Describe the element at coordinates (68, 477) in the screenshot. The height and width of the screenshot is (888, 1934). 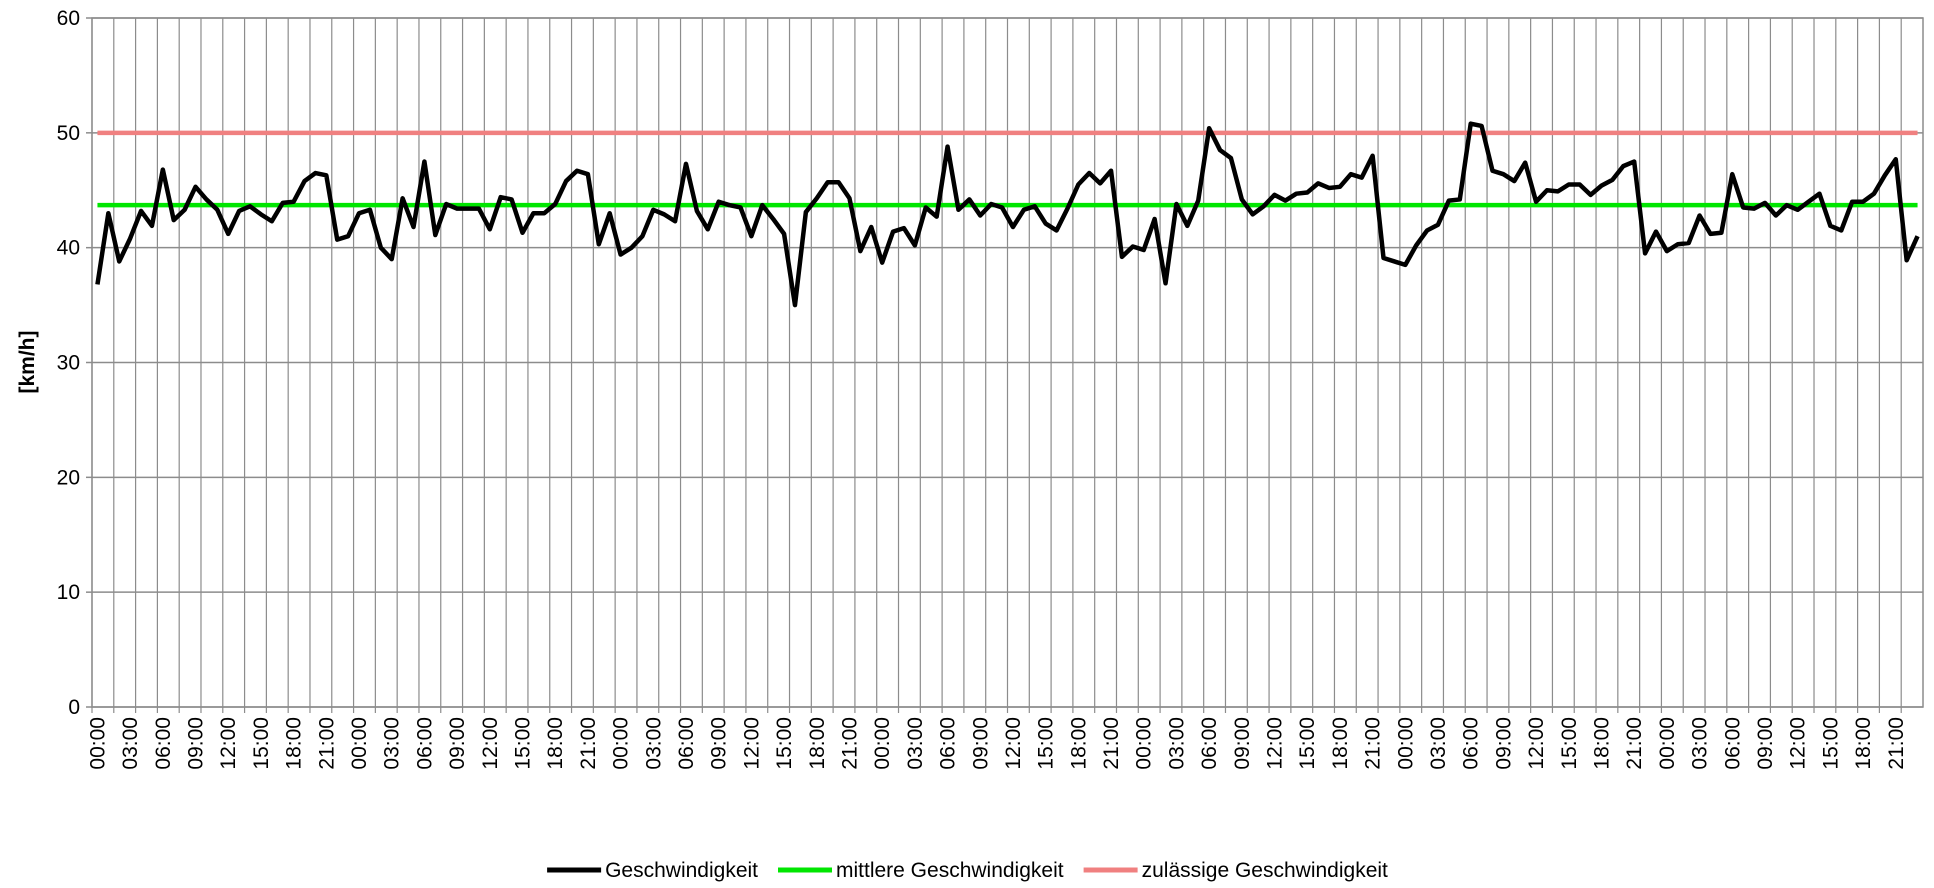
I see `y-tick-label: 20` at that location.